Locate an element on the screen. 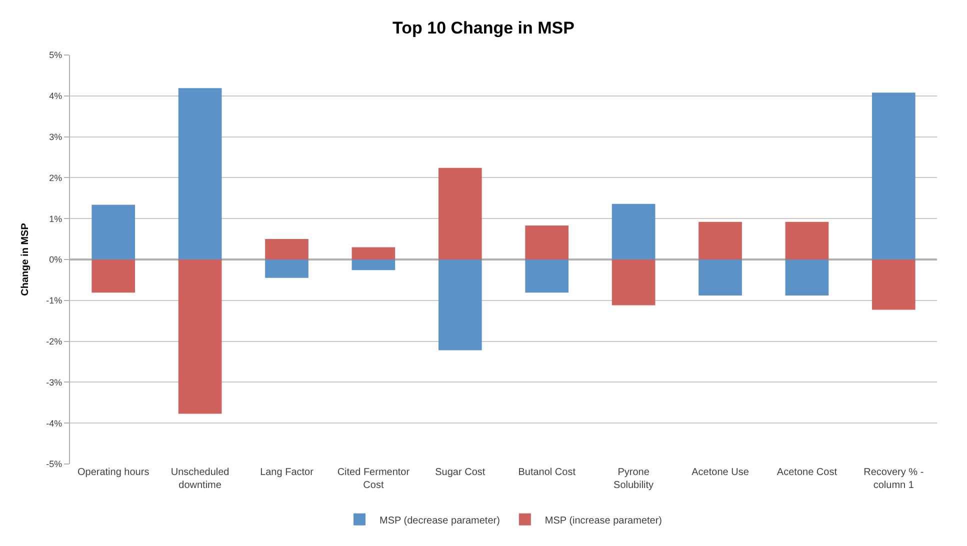 The width and height of the screenshot is (967, 546). y-tick-label: 5% is located at coordinates (55, 55).